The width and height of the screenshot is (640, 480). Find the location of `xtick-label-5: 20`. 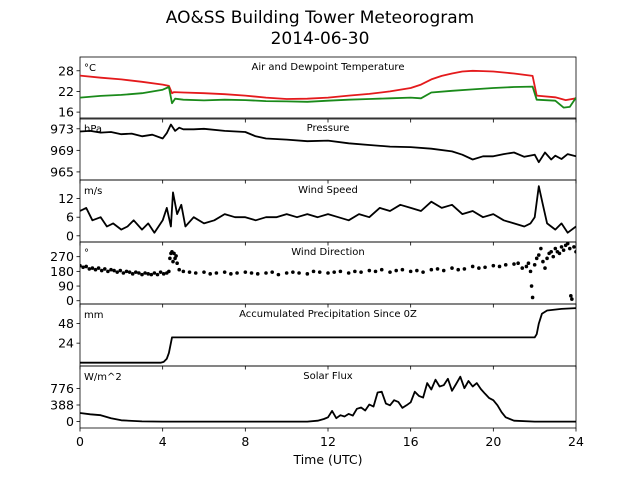

xtick-label-5: 20 is located at coordinates (493, 441).